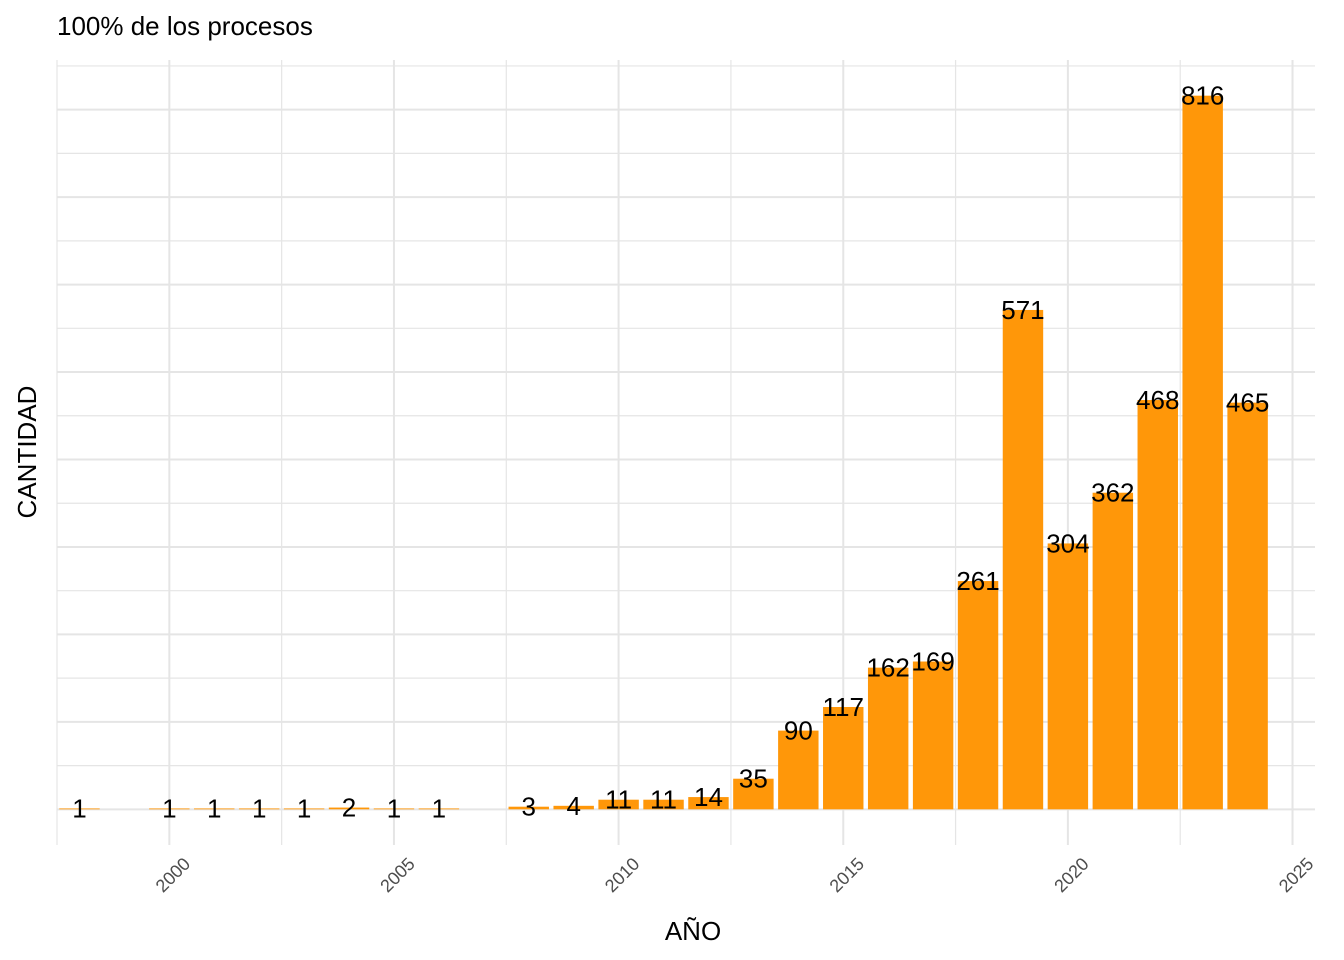 This screenshot has height=960, width=1344. Describe the element at coordinates (1067, 543) in the screenshot. I see `data-label: 304` at that location.